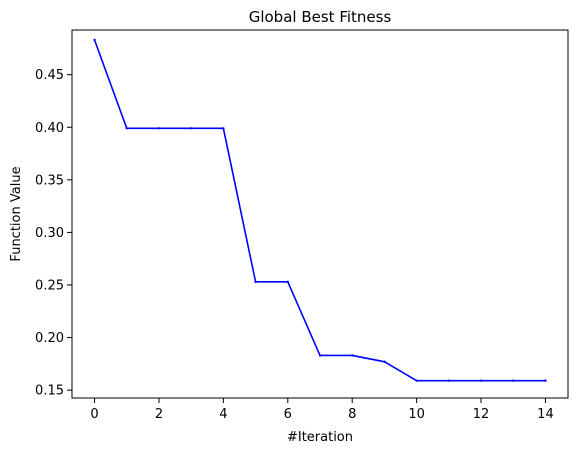  Describe the element at coordinates (481, 414) in the screenshot. I see `x-tick-label: 12` at that location.